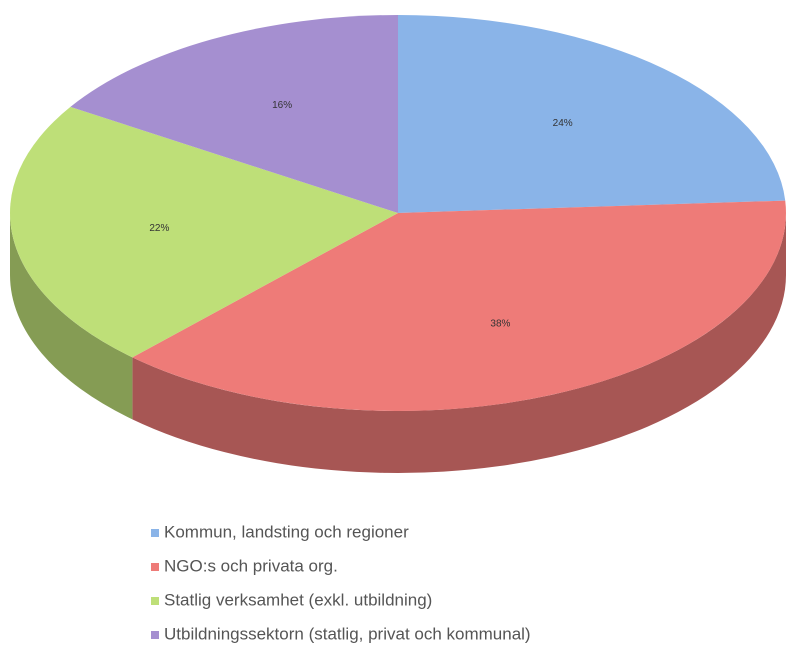  What do you see at coordinates (286, 531) in the screenshot?
I see `legend-label: Kommun, landsting och regioner` at bounding box center [286, 531].